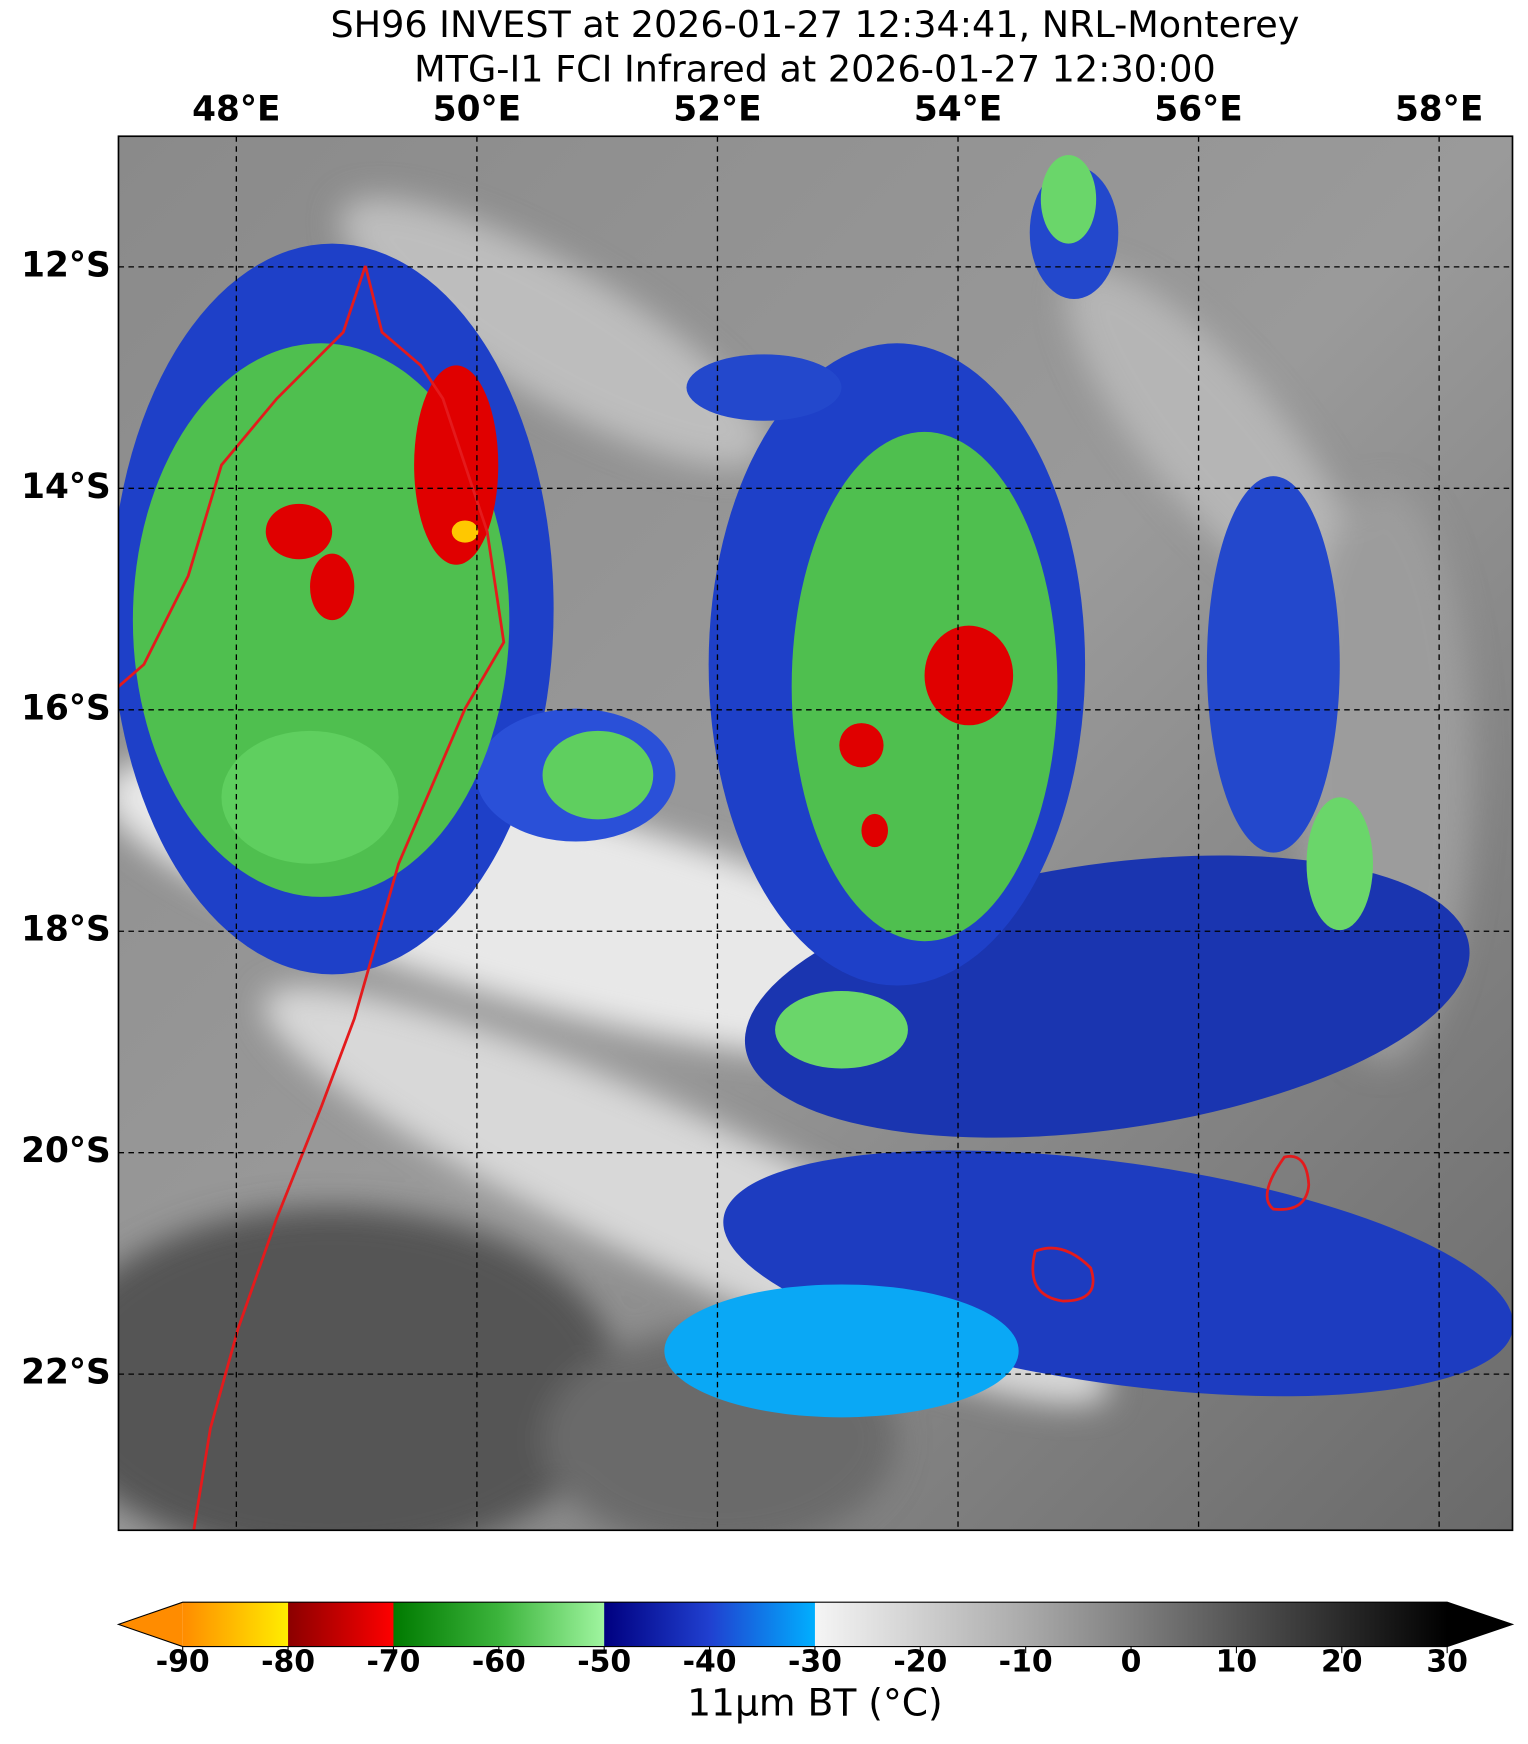 The width and height of the screenshot is (1528, 1744). I want to click on colorbar-label: 11μm BT (°C), so click(815, 1703).